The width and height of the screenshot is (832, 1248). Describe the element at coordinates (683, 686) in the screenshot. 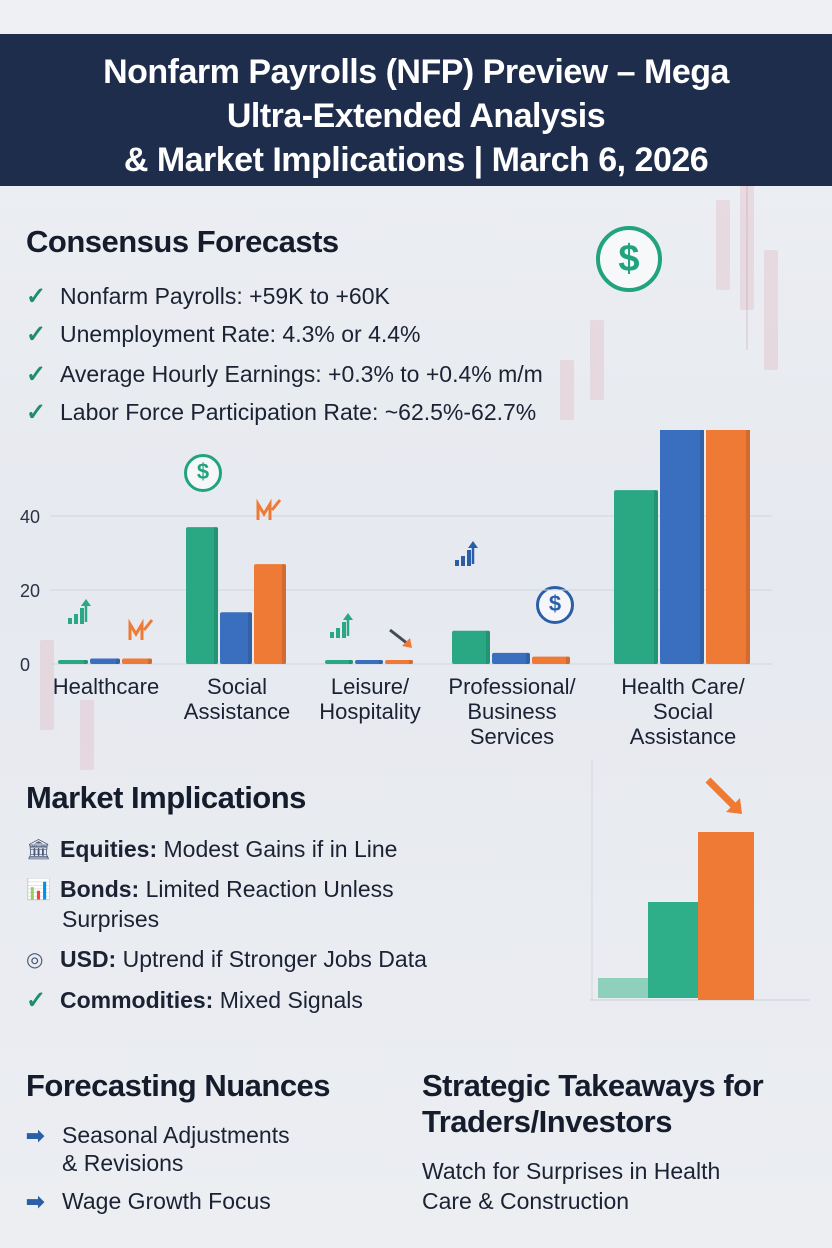

I see `category-label: Health Care/` at that location.